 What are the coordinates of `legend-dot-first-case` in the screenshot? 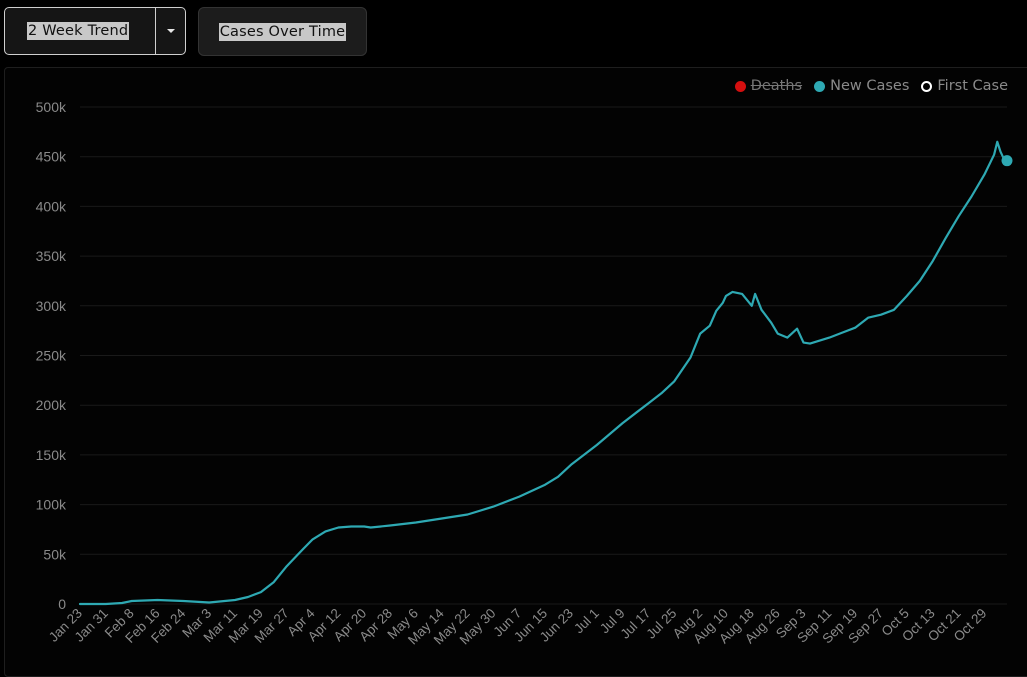 It's located at (927, 86).